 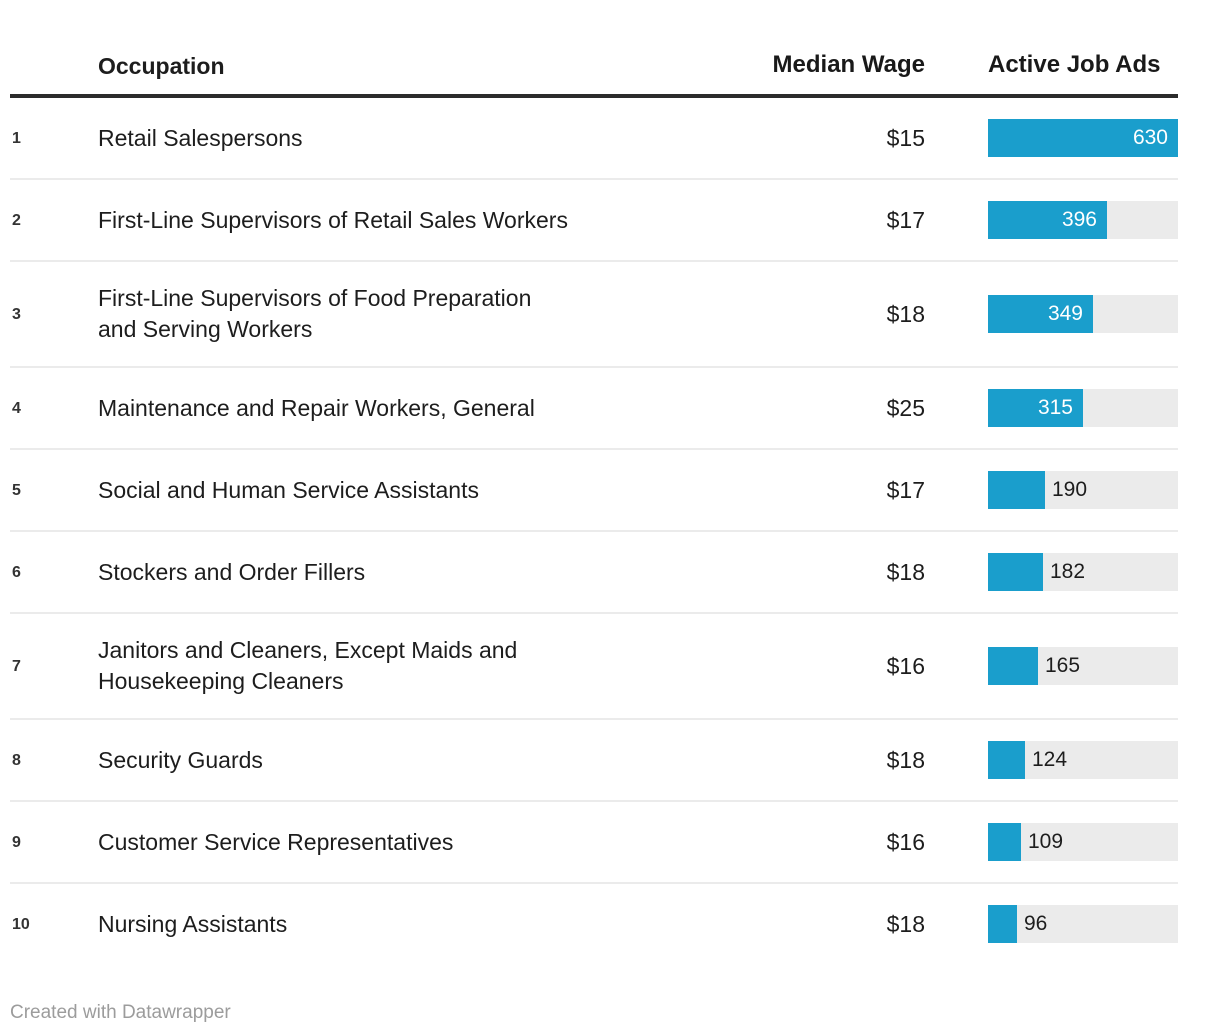 I want to click on bar-value-label: 109, so click(x=1046, y=841).